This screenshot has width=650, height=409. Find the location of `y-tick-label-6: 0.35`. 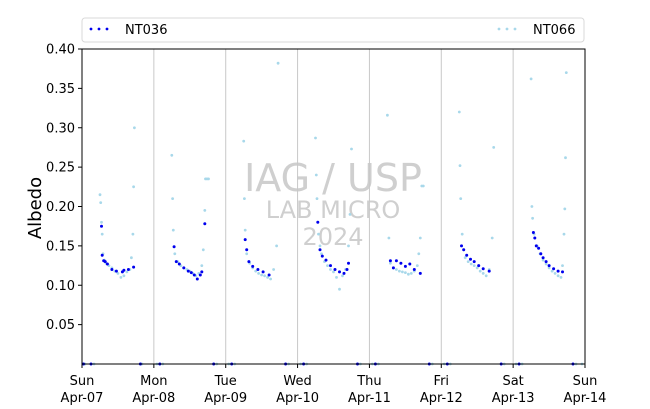

y-tick-label-6: 0.35 is located at coordinates (60, 89).